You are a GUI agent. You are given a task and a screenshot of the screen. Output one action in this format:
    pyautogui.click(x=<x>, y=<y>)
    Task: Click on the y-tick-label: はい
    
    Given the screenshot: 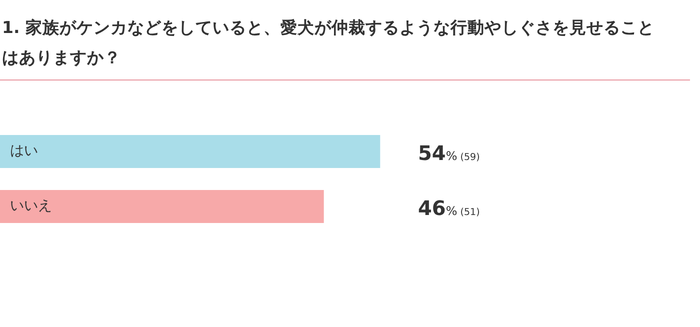 What is the action you would take?
    pyautogui.click(x=24, y=151)
    